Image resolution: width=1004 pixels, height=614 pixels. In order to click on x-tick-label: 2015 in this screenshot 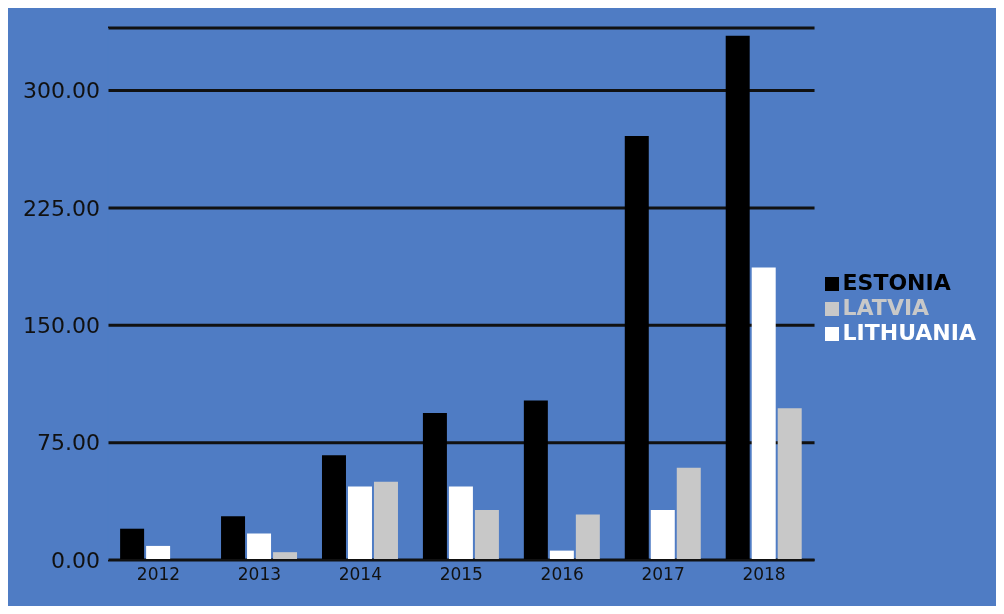, I will do `click(461, 574)`.